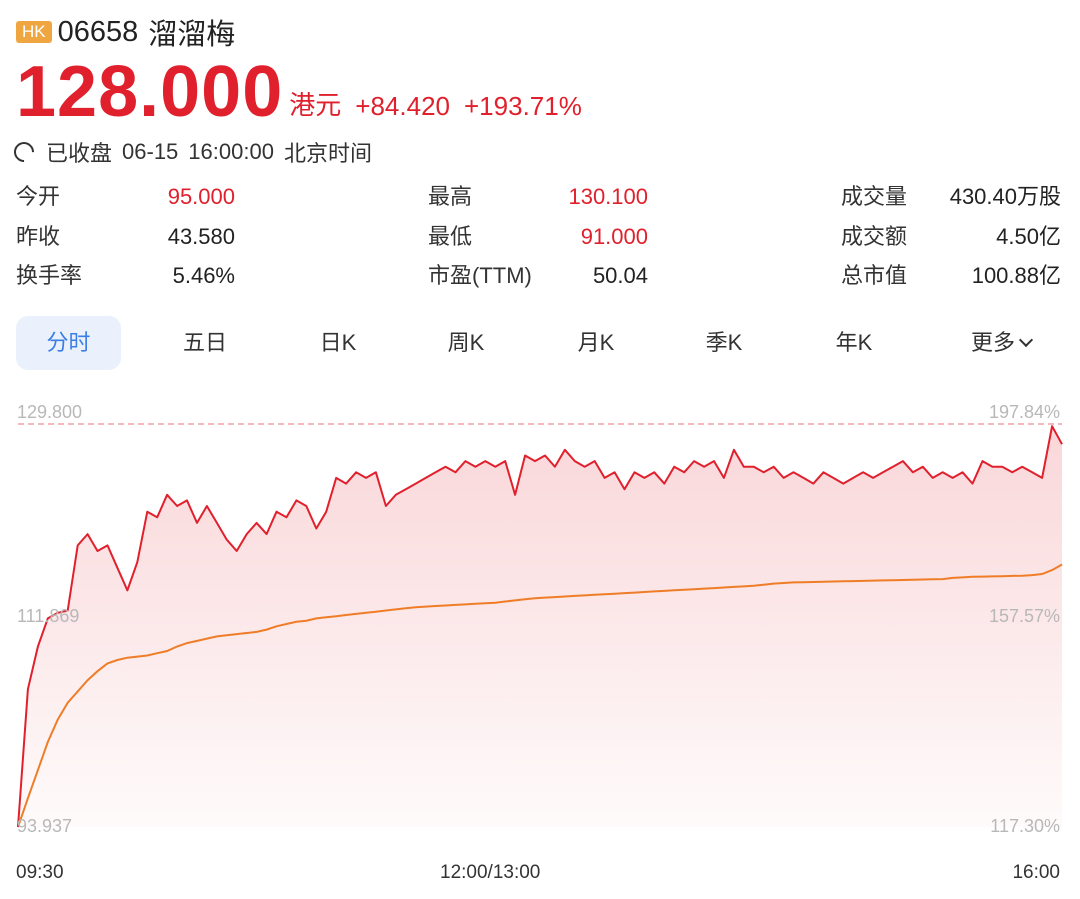  I want to click on stat-value: 130.100, so click(608, 196).